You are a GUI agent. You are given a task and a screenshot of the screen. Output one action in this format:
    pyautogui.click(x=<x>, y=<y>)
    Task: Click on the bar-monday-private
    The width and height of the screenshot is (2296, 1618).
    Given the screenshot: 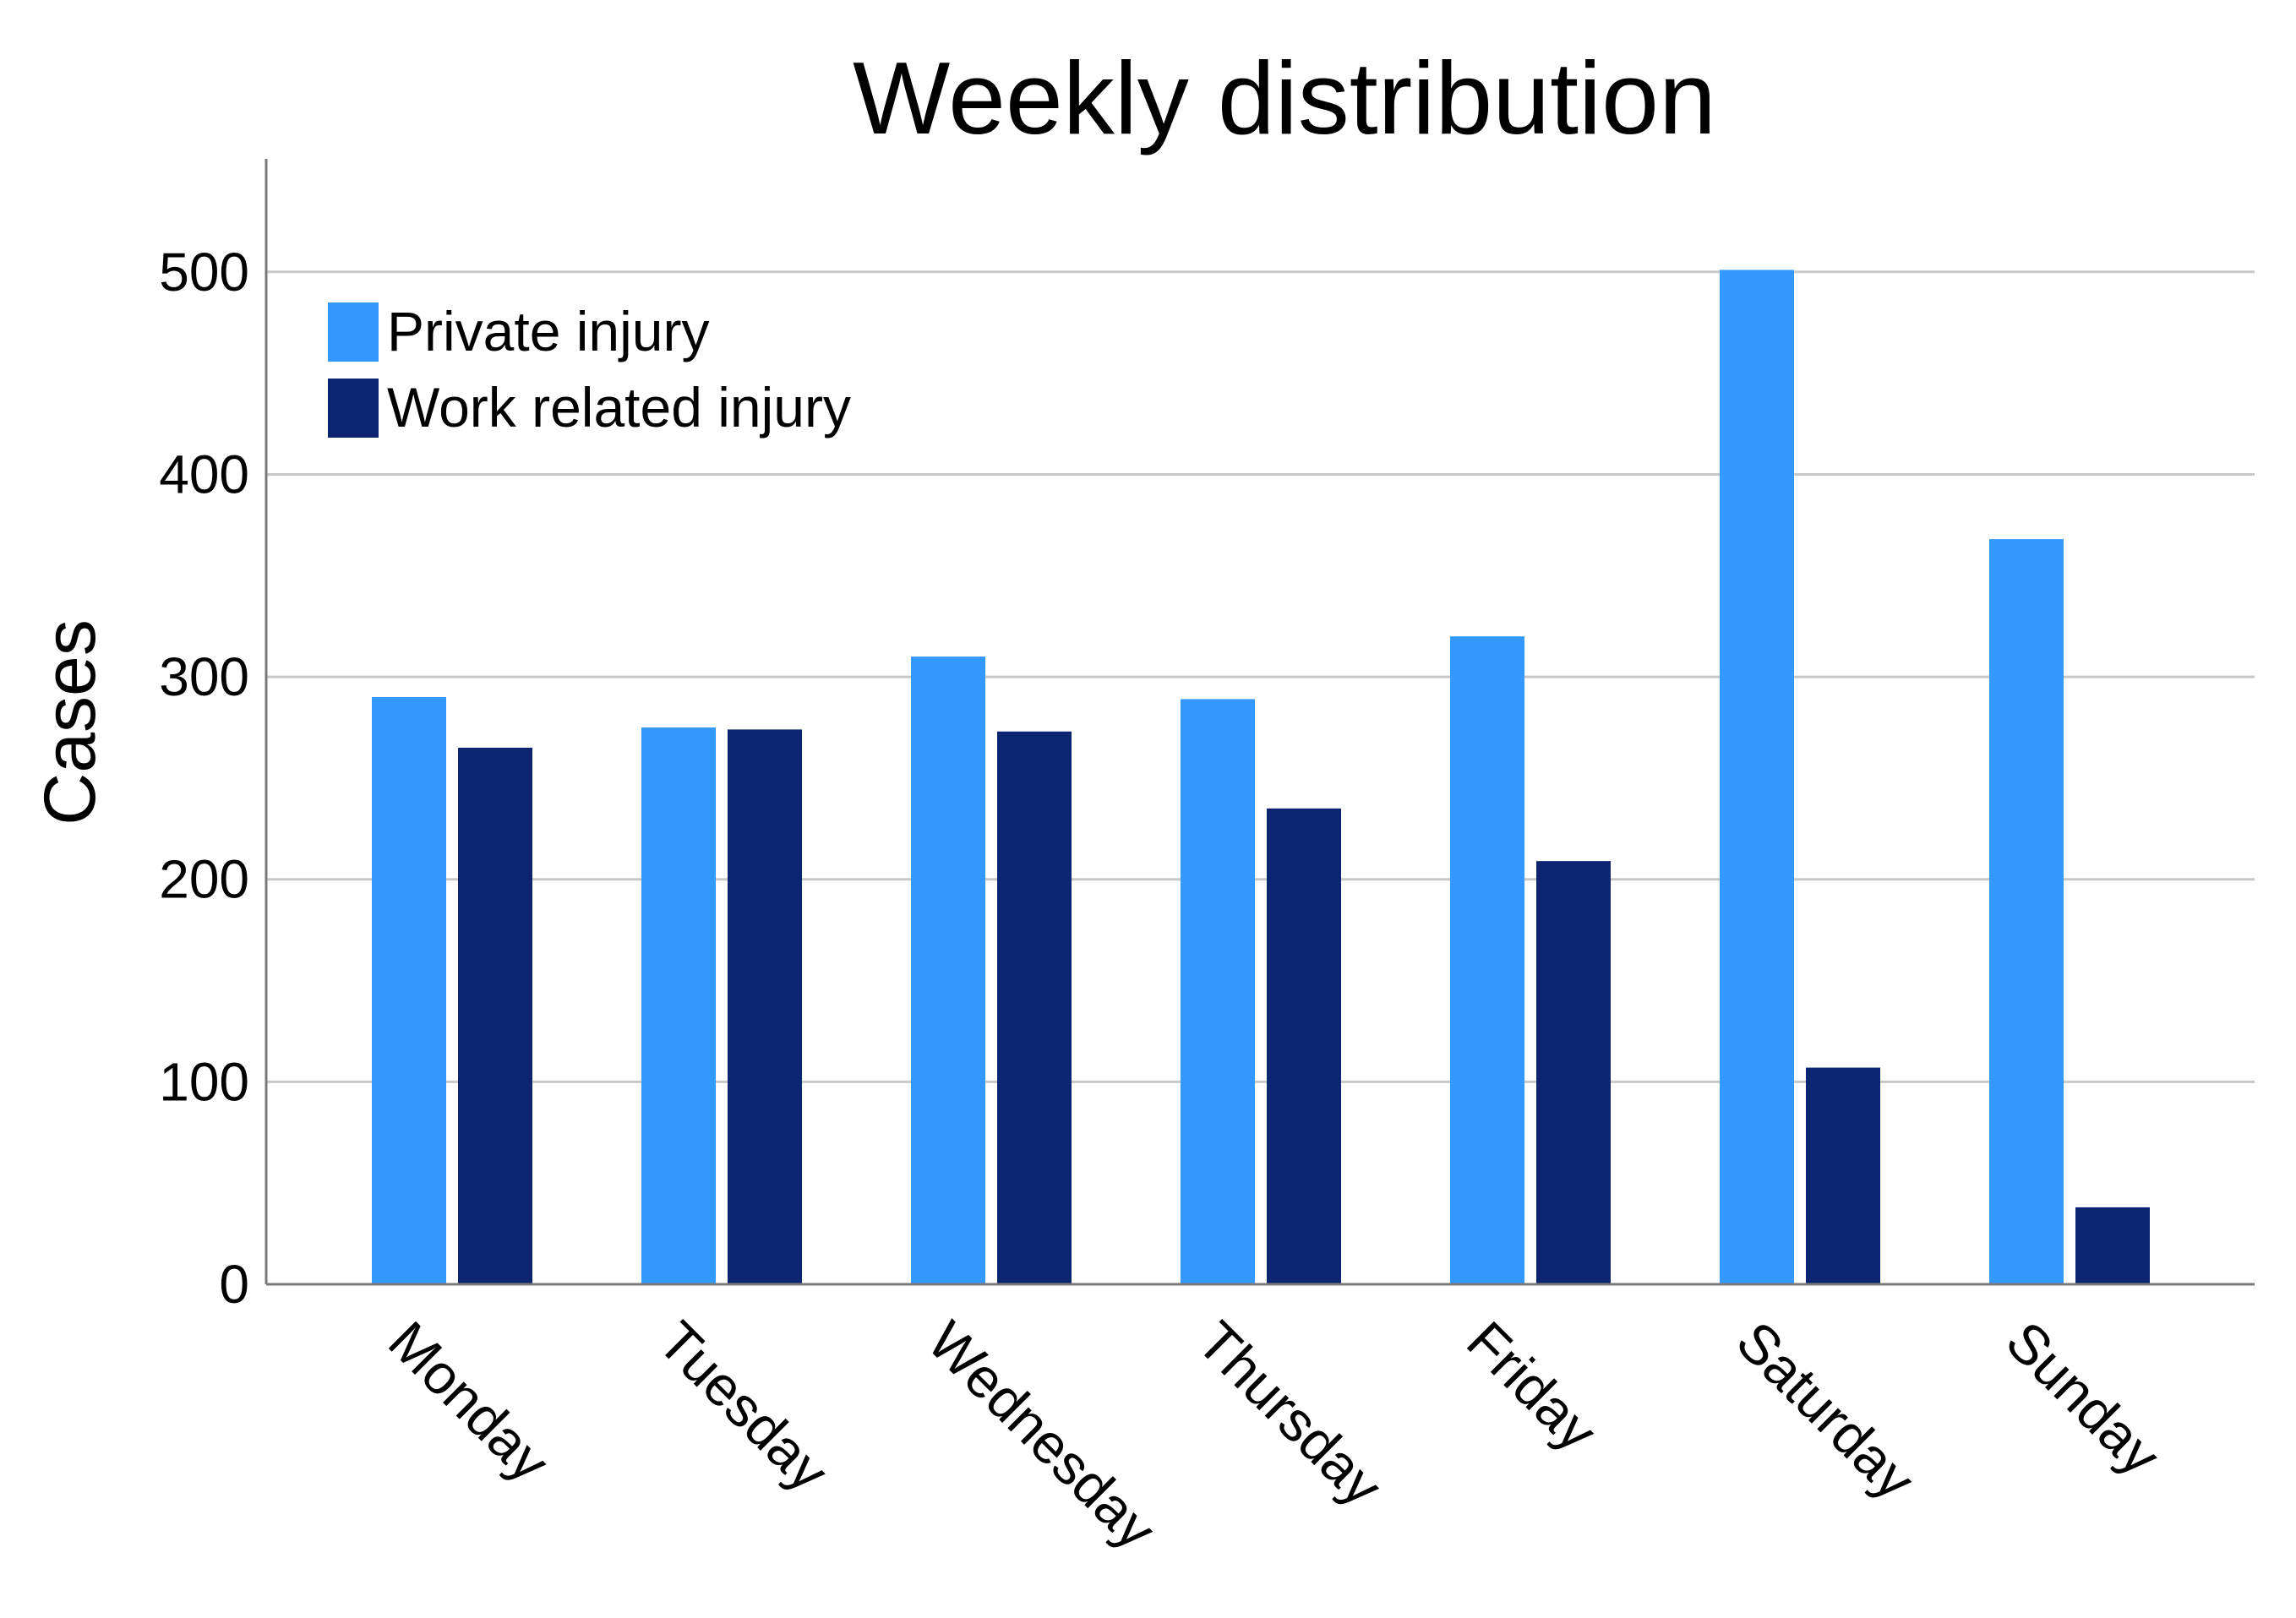 What is the action you would take?
    pyautogui.click(x=409, y=990)
    